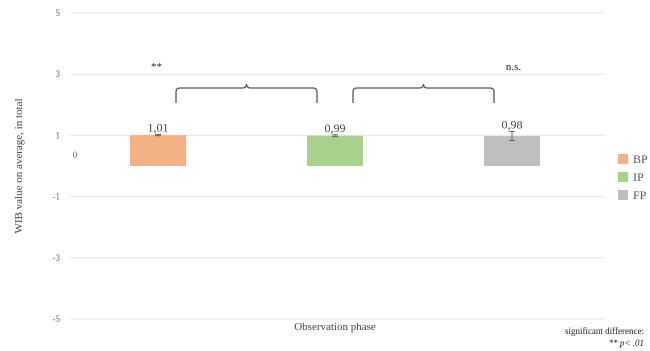 This screenshot has width=650, height=351. I want to click on data-label-fp: 0,98, so click(512, 124).